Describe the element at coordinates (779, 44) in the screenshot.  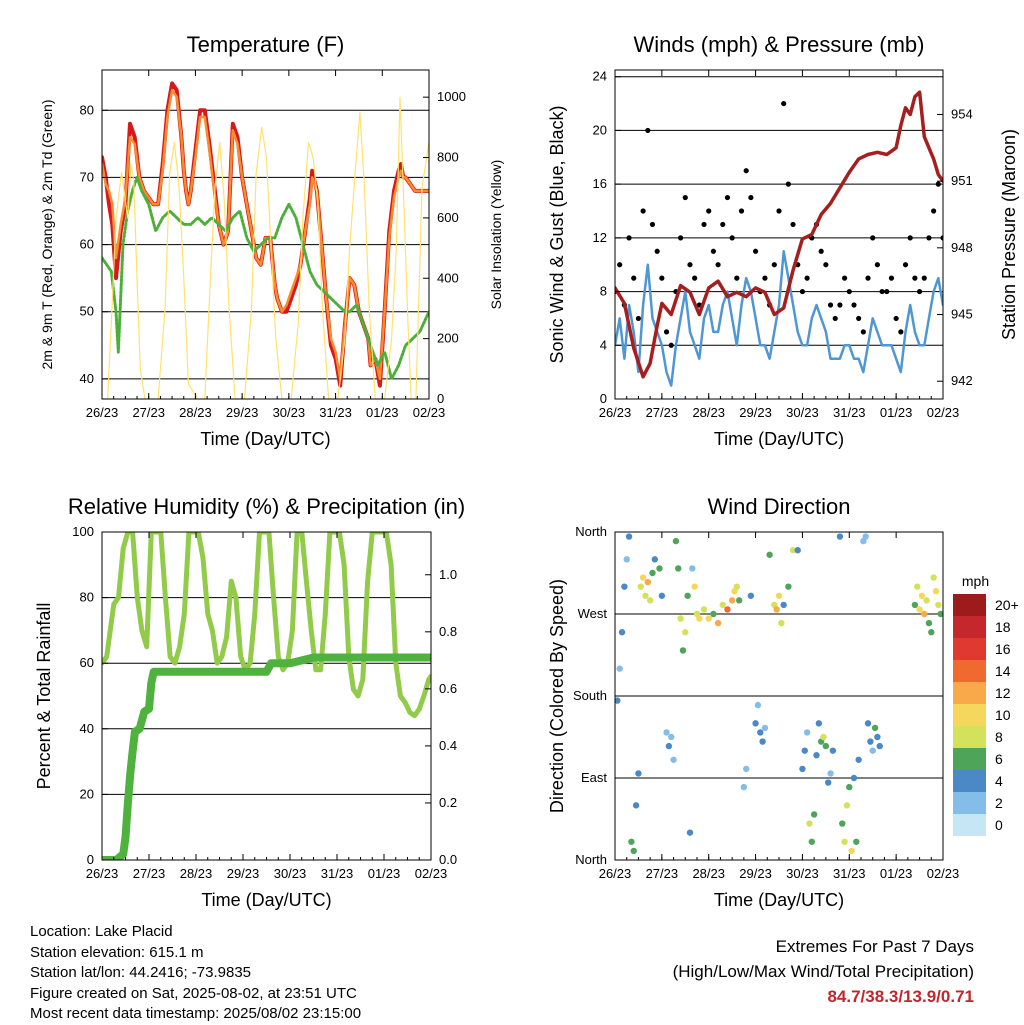
I see `chart-title: Winds (mph) & Pressure (mb)` at that location.